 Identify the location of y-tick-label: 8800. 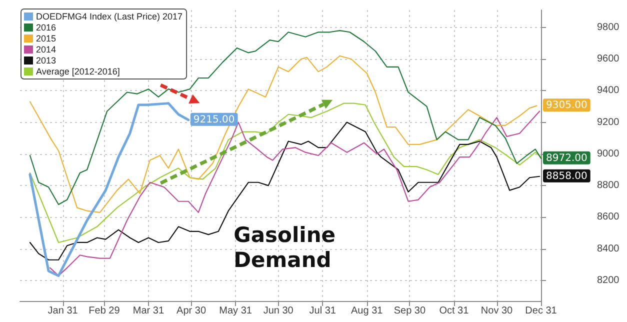
(608, 186).